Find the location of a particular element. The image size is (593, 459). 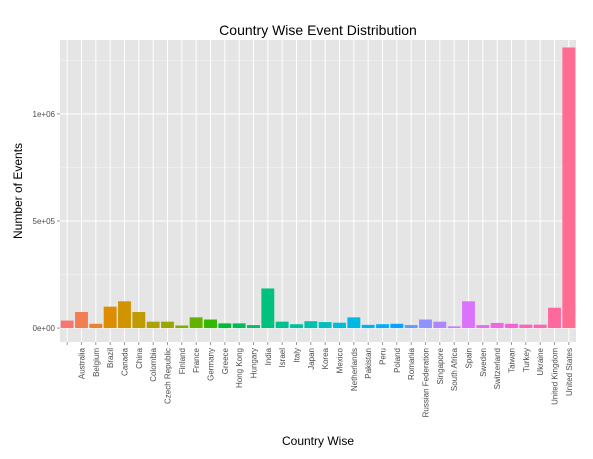

x-axis-title: Country Wise is located at coordinates (318, 441).